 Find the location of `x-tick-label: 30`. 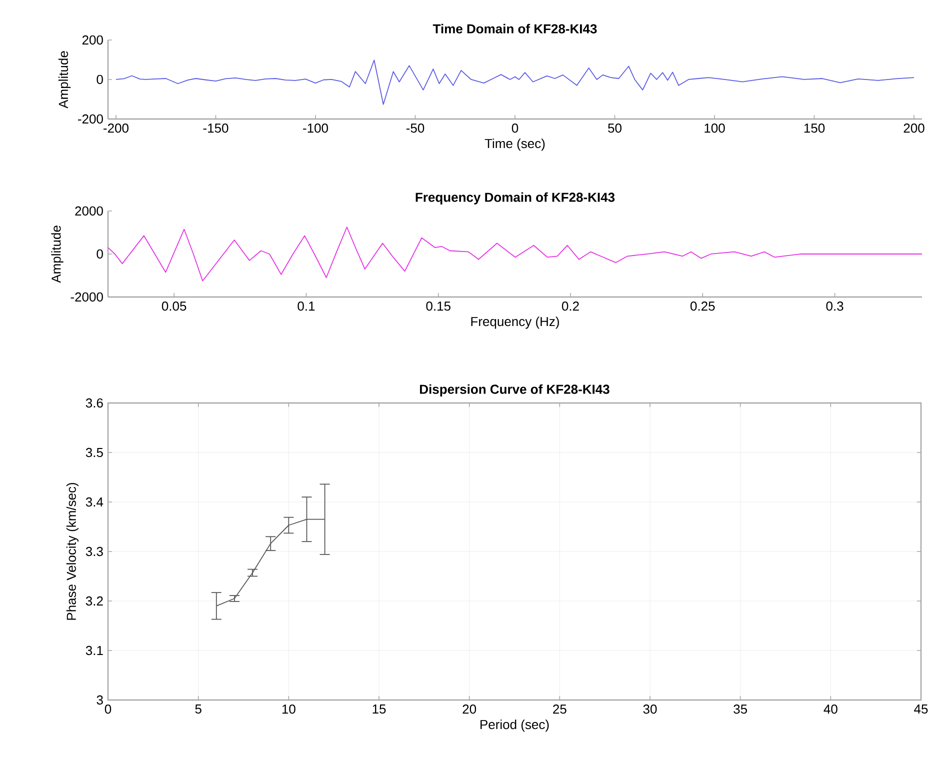

x-tick-label: 30 is located at coordinates (650, 709).